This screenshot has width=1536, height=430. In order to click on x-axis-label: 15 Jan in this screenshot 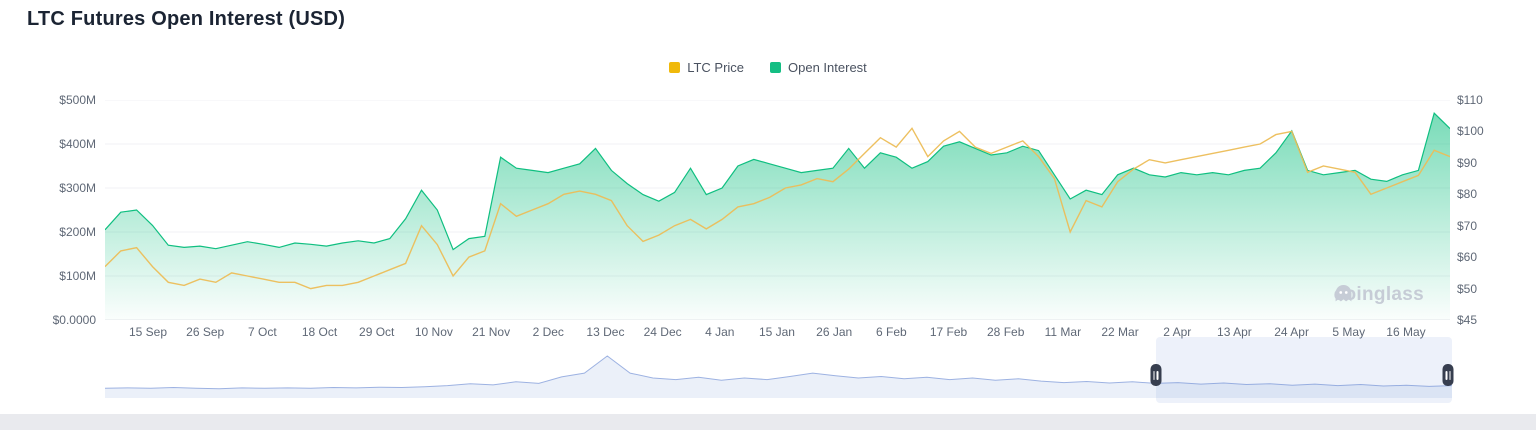, I will do `click(776, 332)`.